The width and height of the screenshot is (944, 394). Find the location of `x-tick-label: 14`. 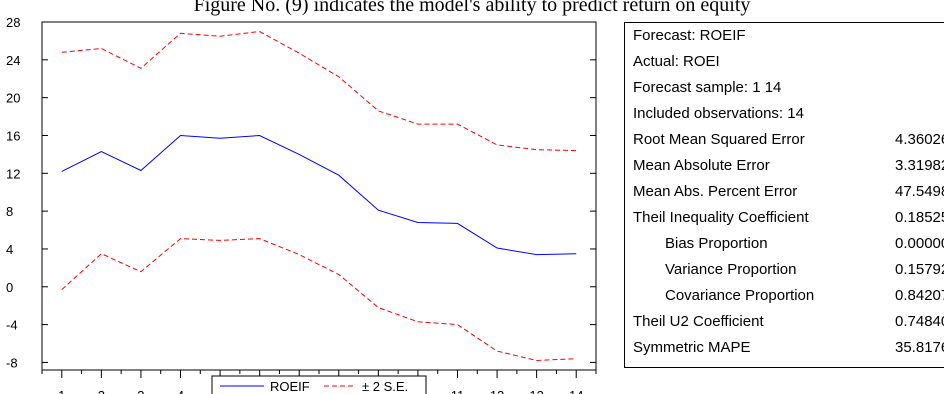

x-tick-label: 14 is located at coordinates (576, 391).